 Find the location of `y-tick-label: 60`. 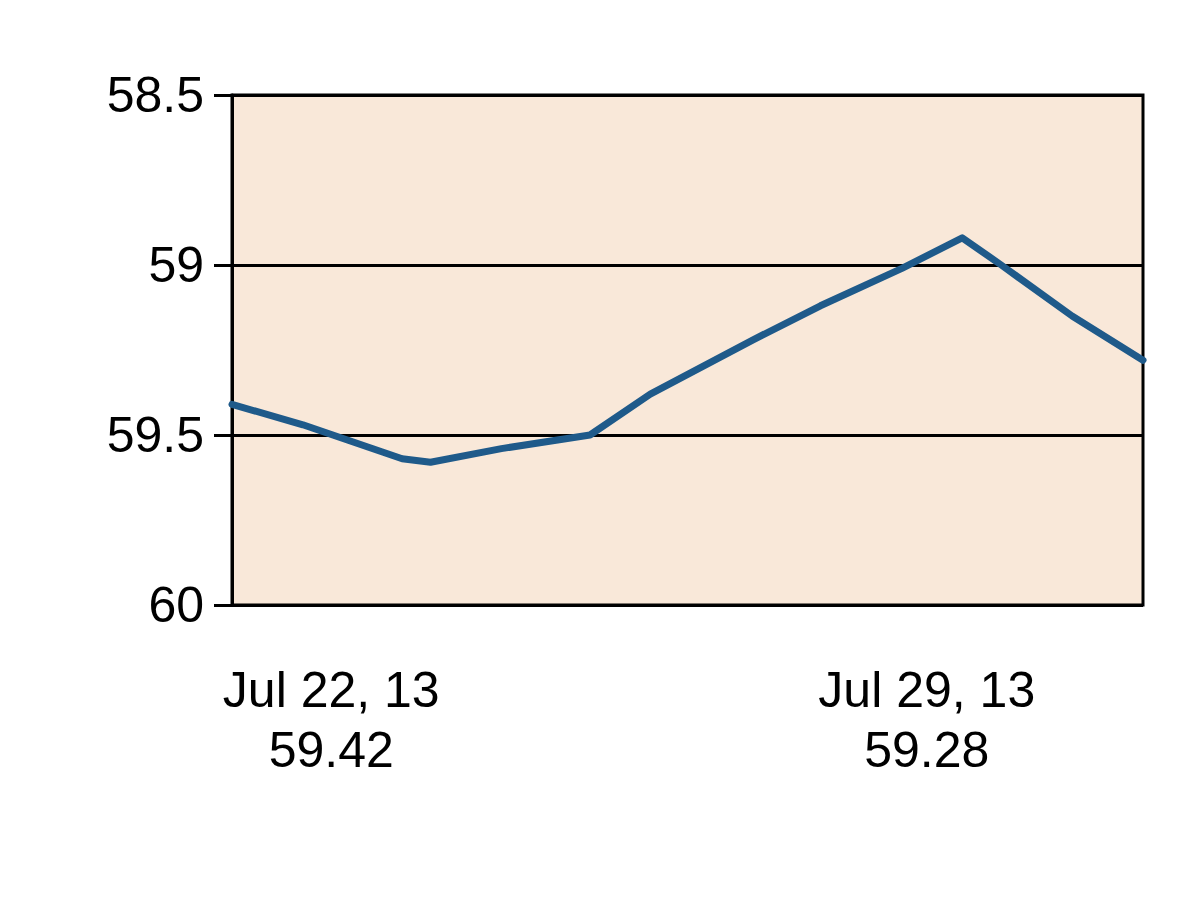

y-tick-label: 60 is located at coordinates (176, 605).